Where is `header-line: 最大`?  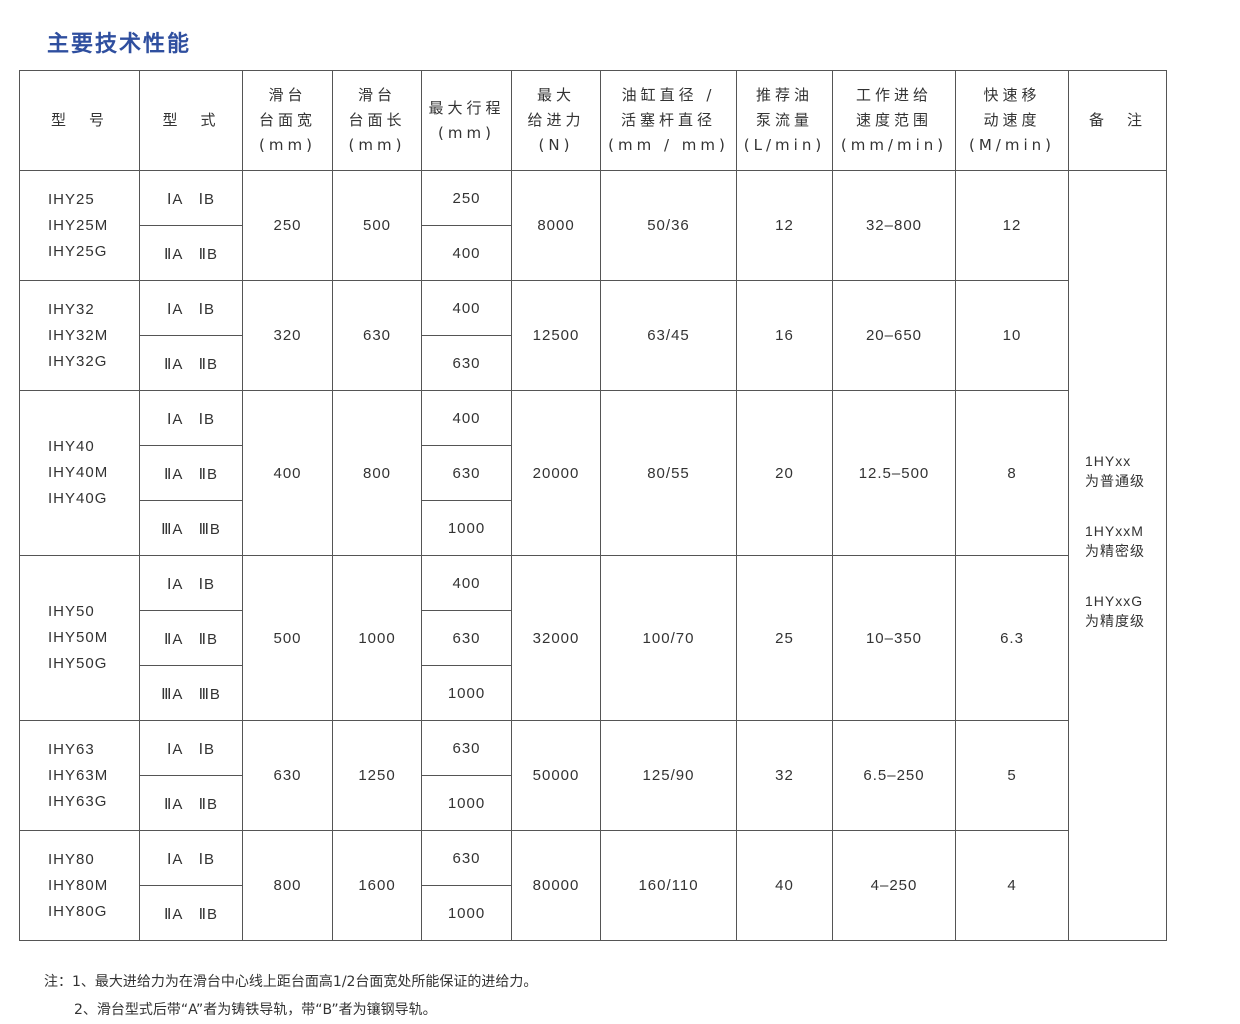
header-line: 最大 is located at coordinates (555, 95).